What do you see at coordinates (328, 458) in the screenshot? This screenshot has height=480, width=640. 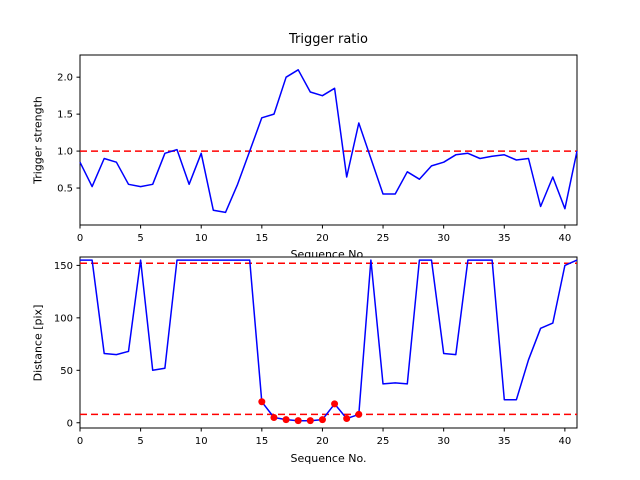 I see `bottom-xlabel: Sequence No.` at bounding box center [328, 458].